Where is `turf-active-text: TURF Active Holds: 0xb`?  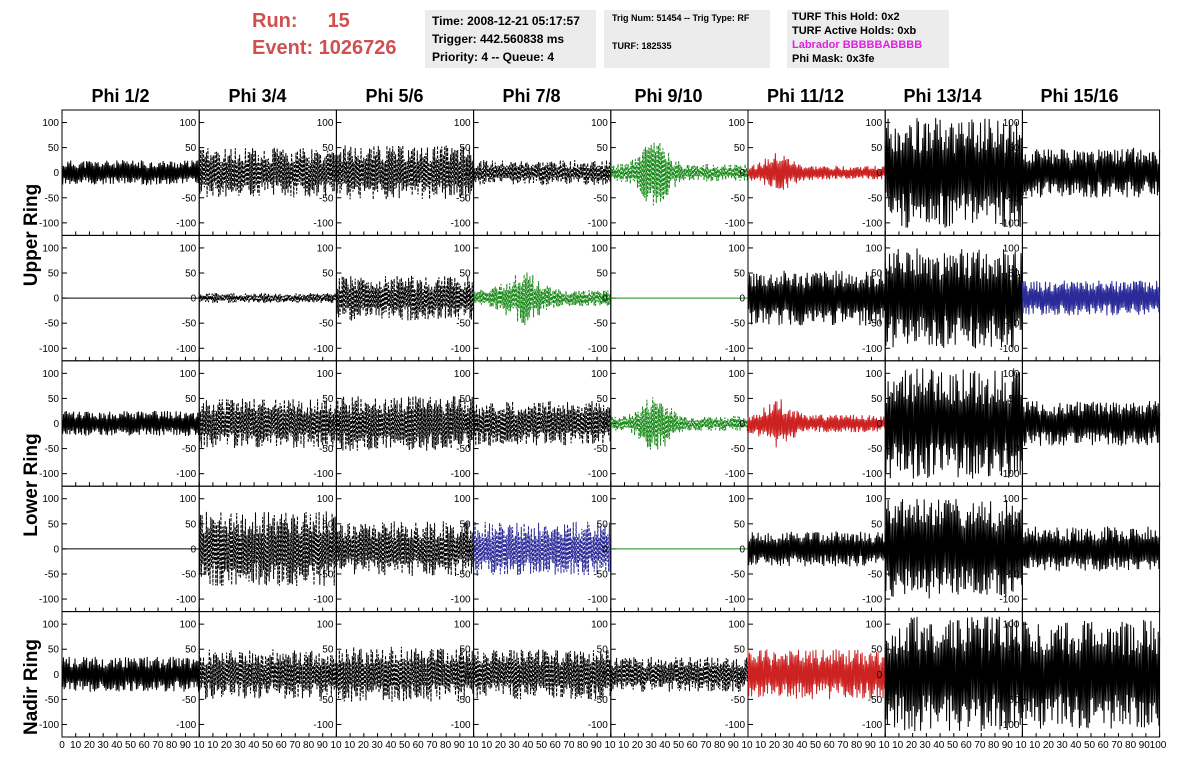
turf-active-text: TURF Active Holds: 0xb is located at coordinates (854, 31).